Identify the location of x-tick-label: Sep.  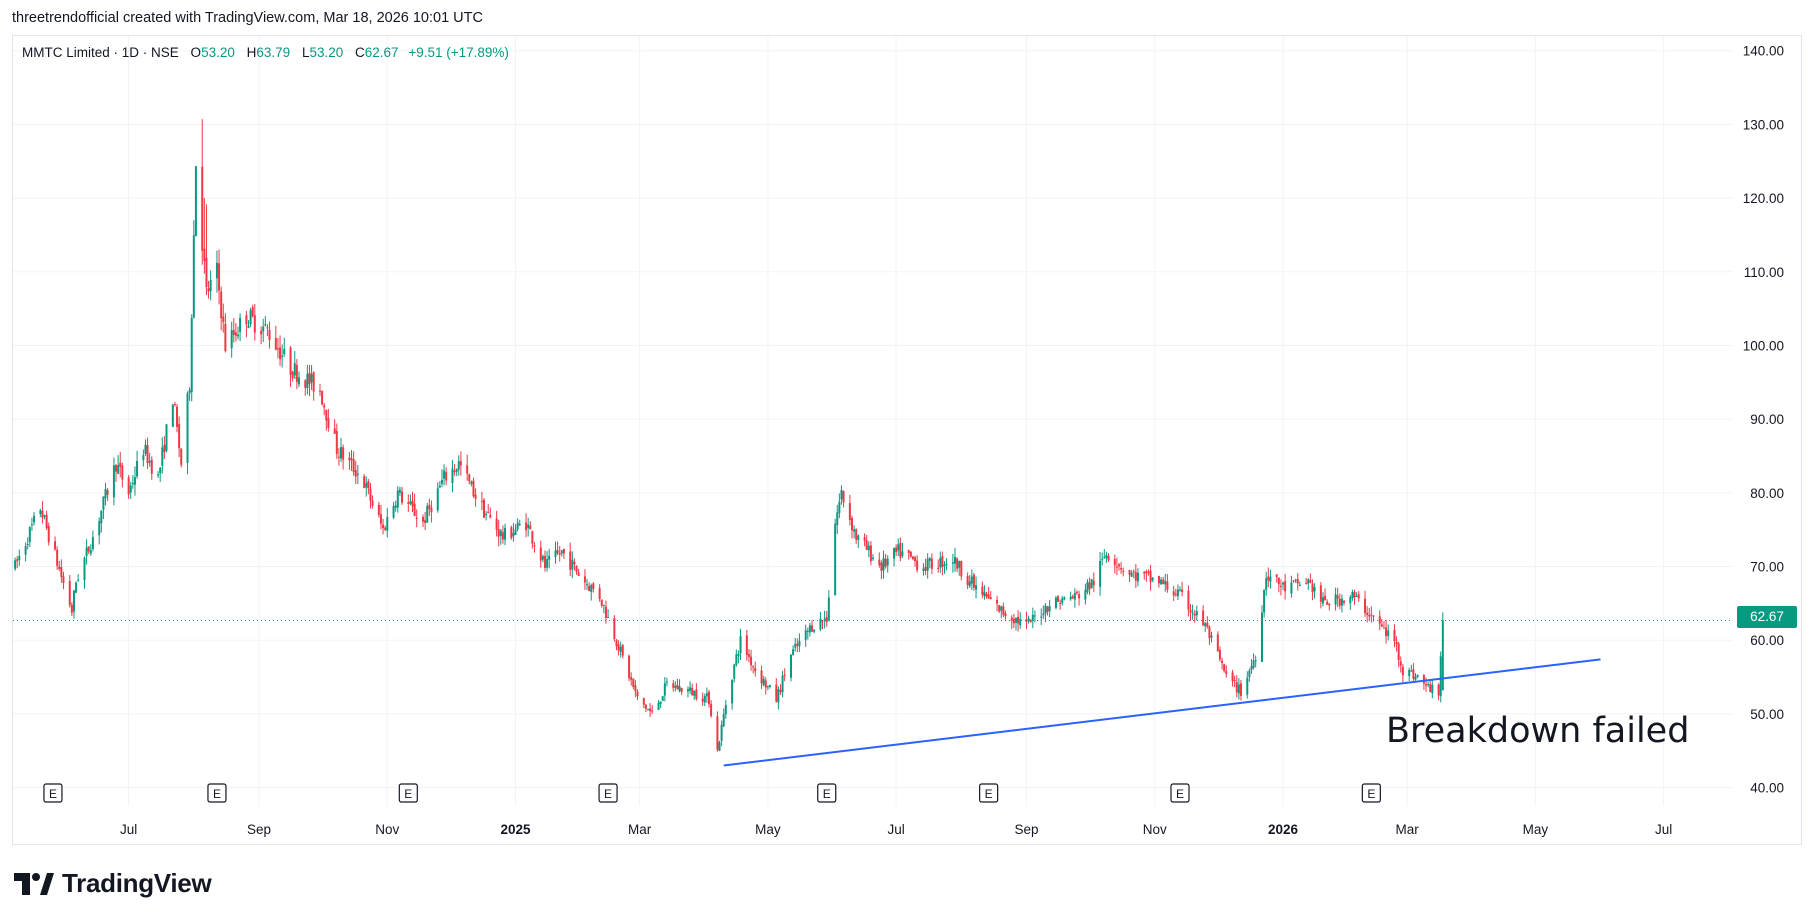
(259, 829).